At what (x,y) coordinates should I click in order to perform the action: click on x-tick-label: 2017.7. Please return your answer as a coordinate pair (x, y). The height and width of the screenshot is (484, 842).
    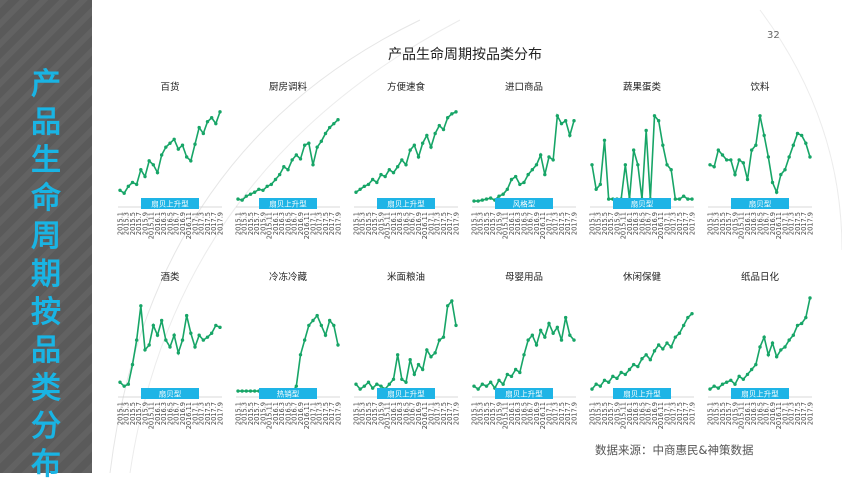
    Looking at the image, I should click on (686, 413).